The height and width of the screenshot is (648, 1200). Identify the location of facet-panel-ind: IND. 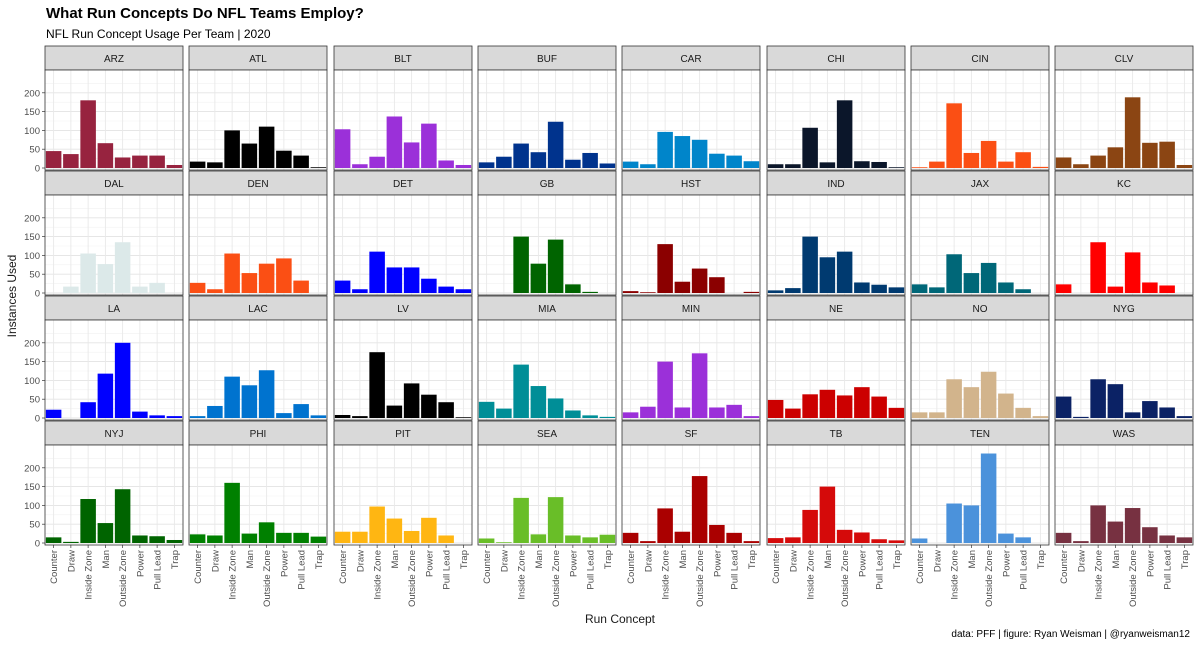
(836, 233).